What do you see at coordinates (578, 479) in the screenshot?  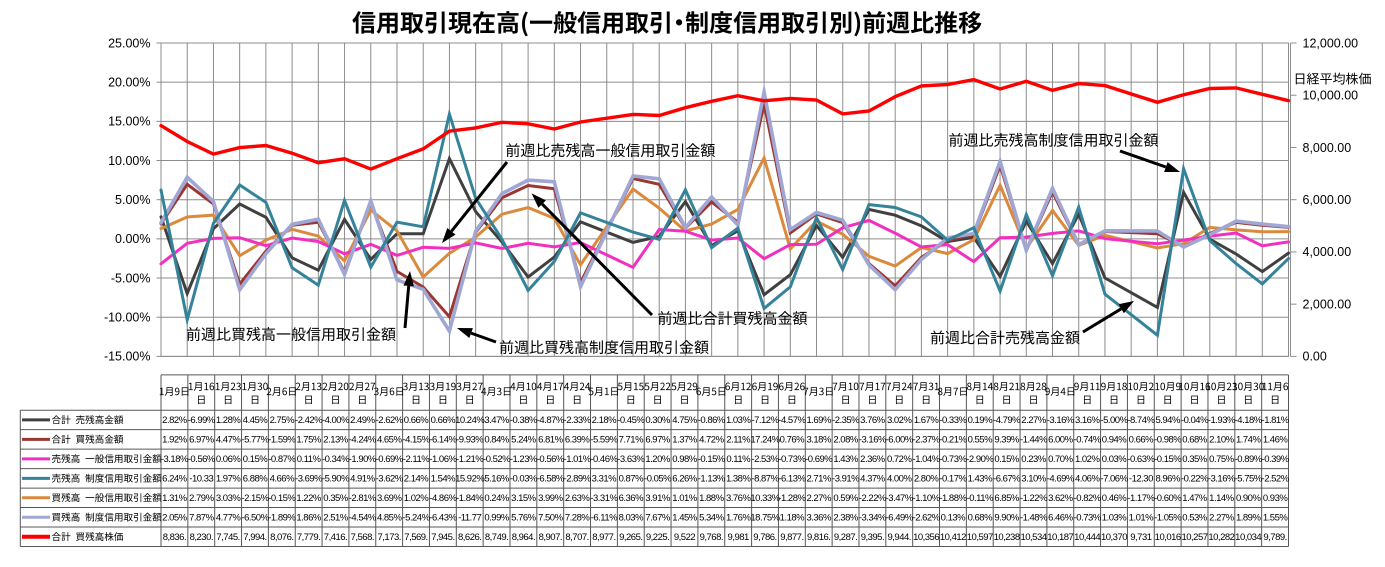 I see `svg-text: -2.89%` at bounding box center [578, 479].